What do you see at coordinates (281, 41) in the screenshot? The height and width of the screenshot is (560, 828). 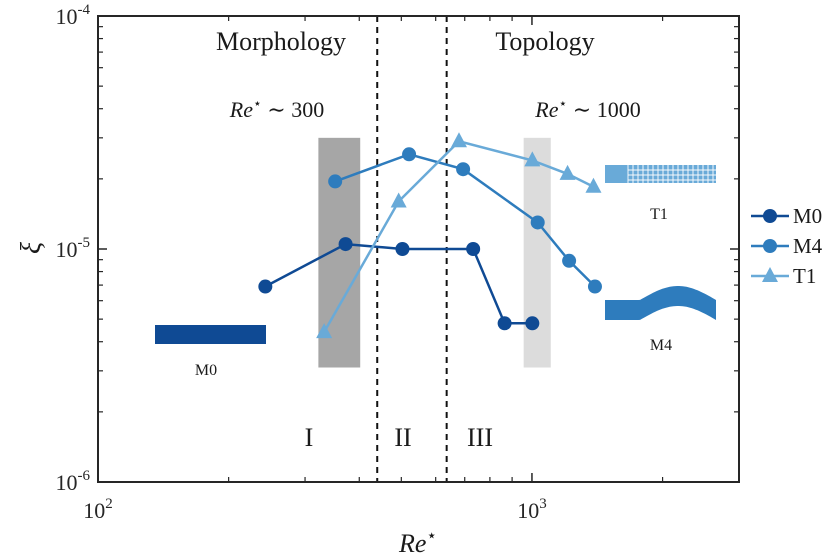 I see `region-label-morphology: Morphology` at bounding box center [281, 41].